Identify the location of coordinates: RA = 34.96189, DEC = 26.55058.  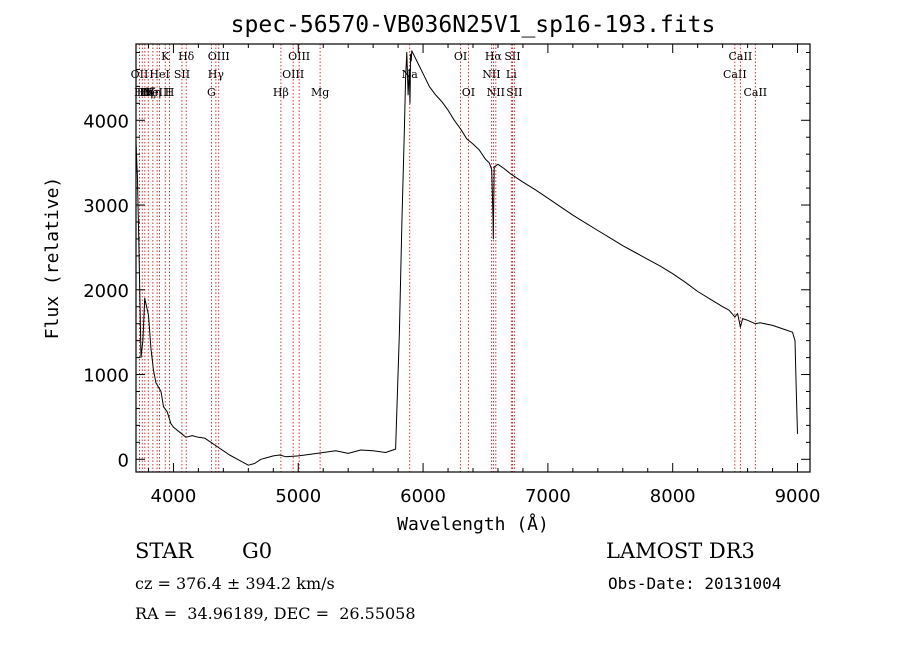
(275, 613).